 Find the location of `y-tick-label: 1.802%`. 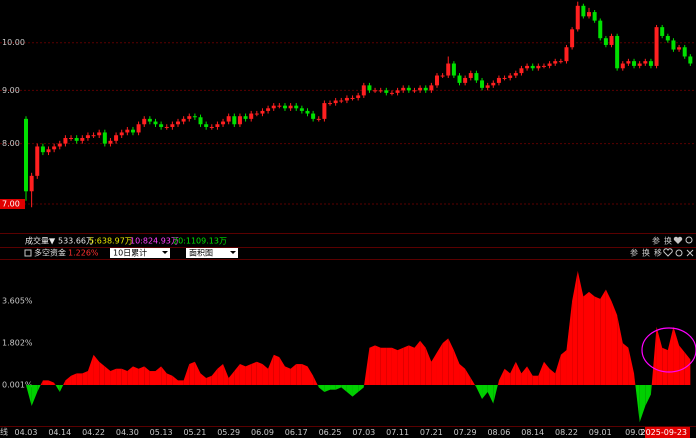

y-tick-label: 1.802% is located at coordinates (17, 343).